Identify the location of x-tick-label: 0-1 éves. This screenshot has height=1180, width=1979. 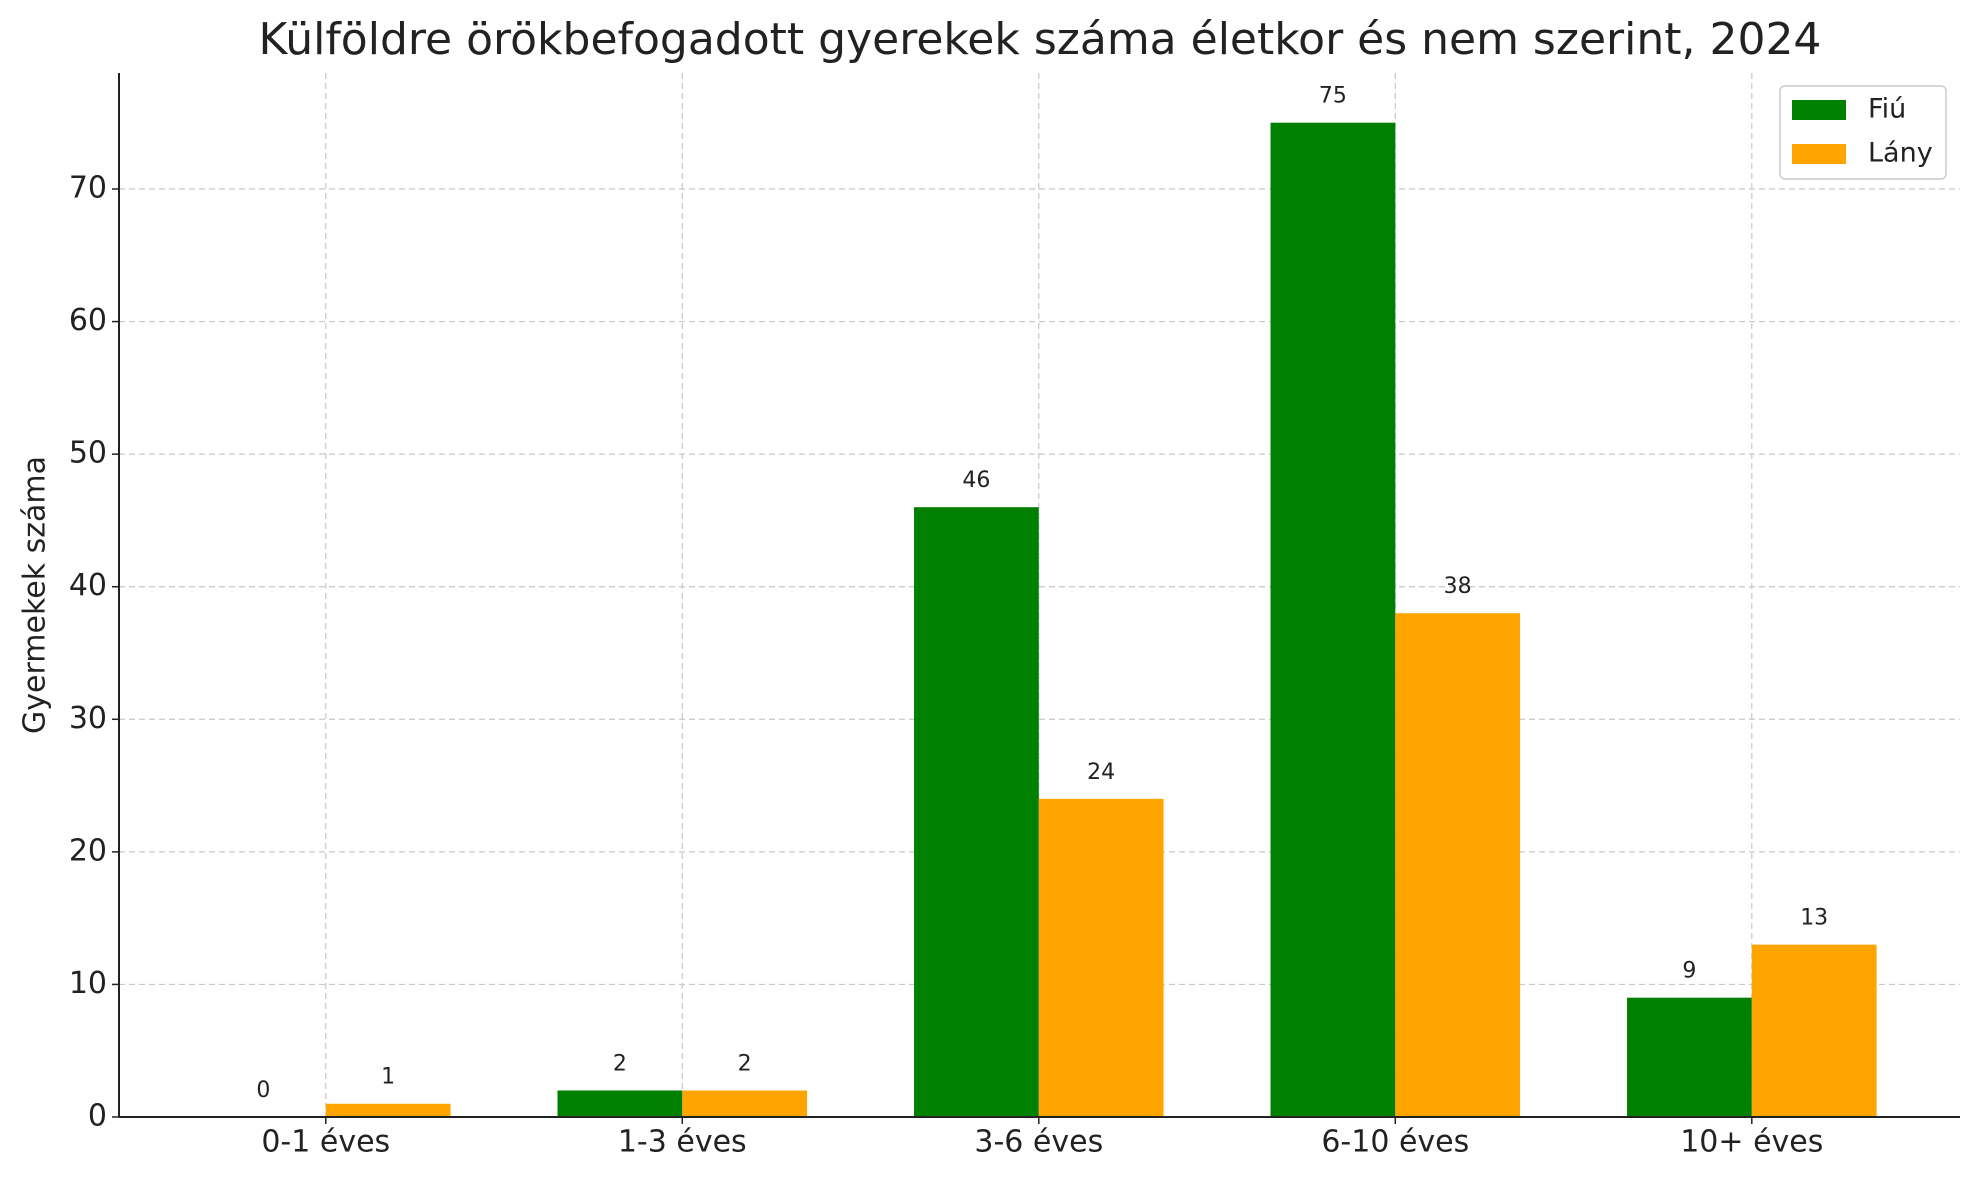
(325, 1142).